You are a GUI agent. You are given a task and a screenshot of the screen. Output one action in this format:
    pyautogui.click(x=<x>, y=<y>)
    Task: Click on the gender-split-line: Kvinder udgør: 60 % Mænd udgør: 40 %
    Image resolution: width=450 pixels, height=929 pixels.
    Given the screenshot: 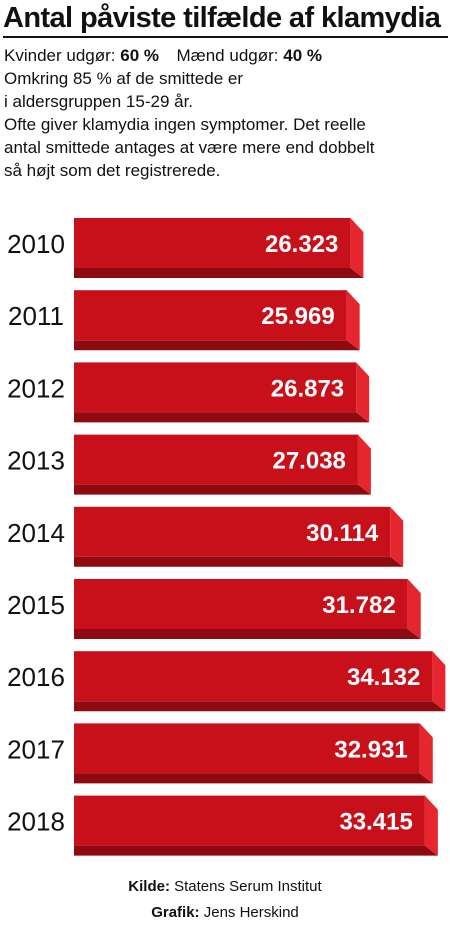 What is the action you would take?
    pyautogui.click(x=226, y=55)
    